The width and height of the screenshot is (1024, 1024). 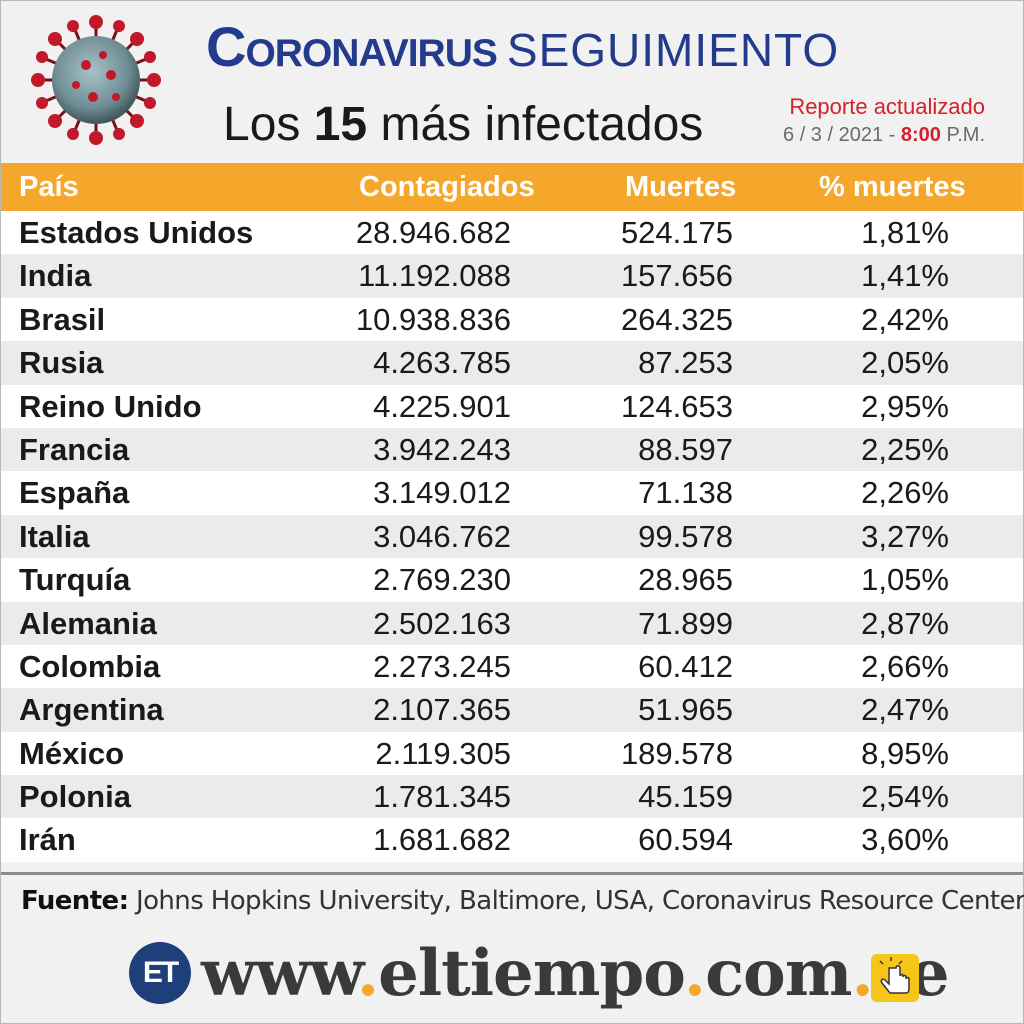 What do you see at coordinates (905, 580) in the screenshot?
I see `cell-pct: 1,05%` at bounding box center [905, 580].